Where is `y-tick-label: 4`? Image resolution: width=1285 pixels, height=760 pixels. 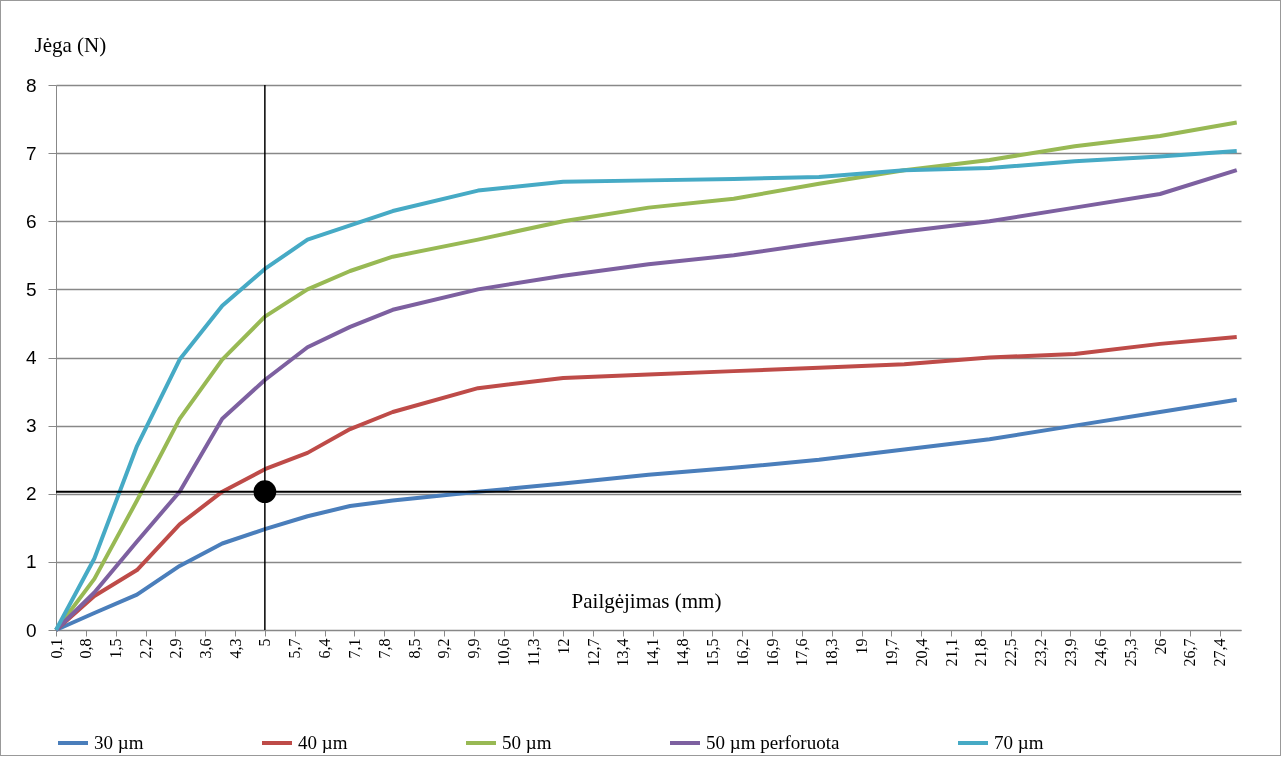 y-tick-label: 4 is located at coordinates (31, 357).